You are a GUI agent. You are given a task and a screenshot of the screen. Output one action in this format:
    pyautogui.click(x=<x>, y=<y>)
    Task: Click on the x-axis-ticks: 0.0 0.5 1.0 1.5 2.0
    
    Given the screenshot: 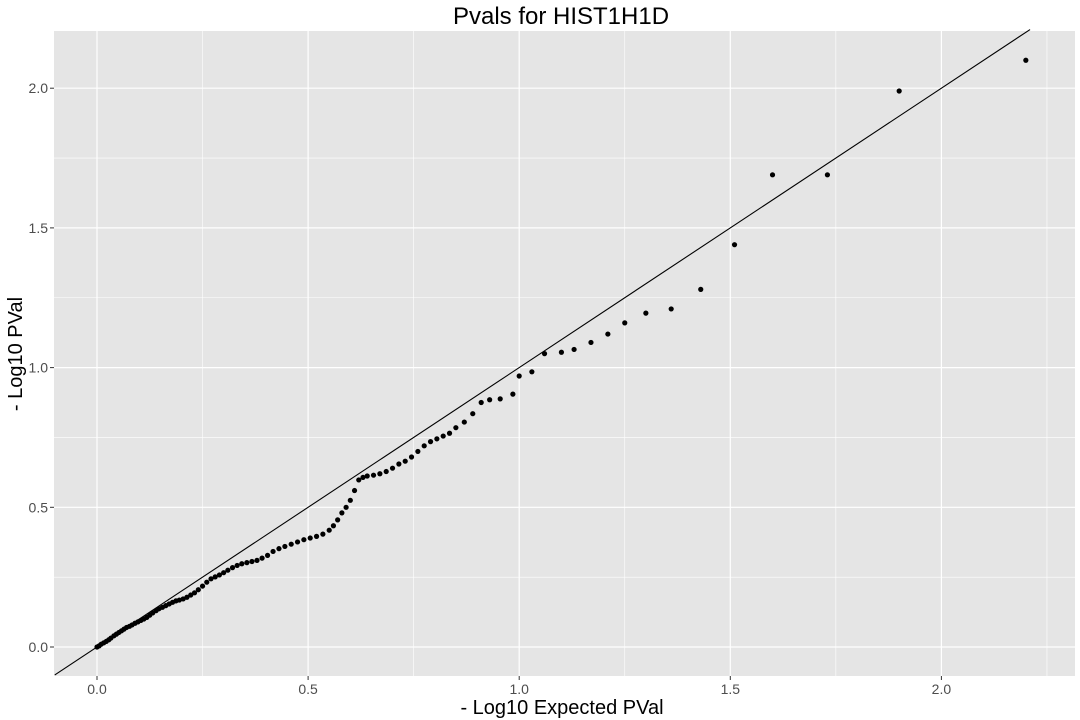 What is the action you would take?
    pyautogui.click(x=519, y=686)
    